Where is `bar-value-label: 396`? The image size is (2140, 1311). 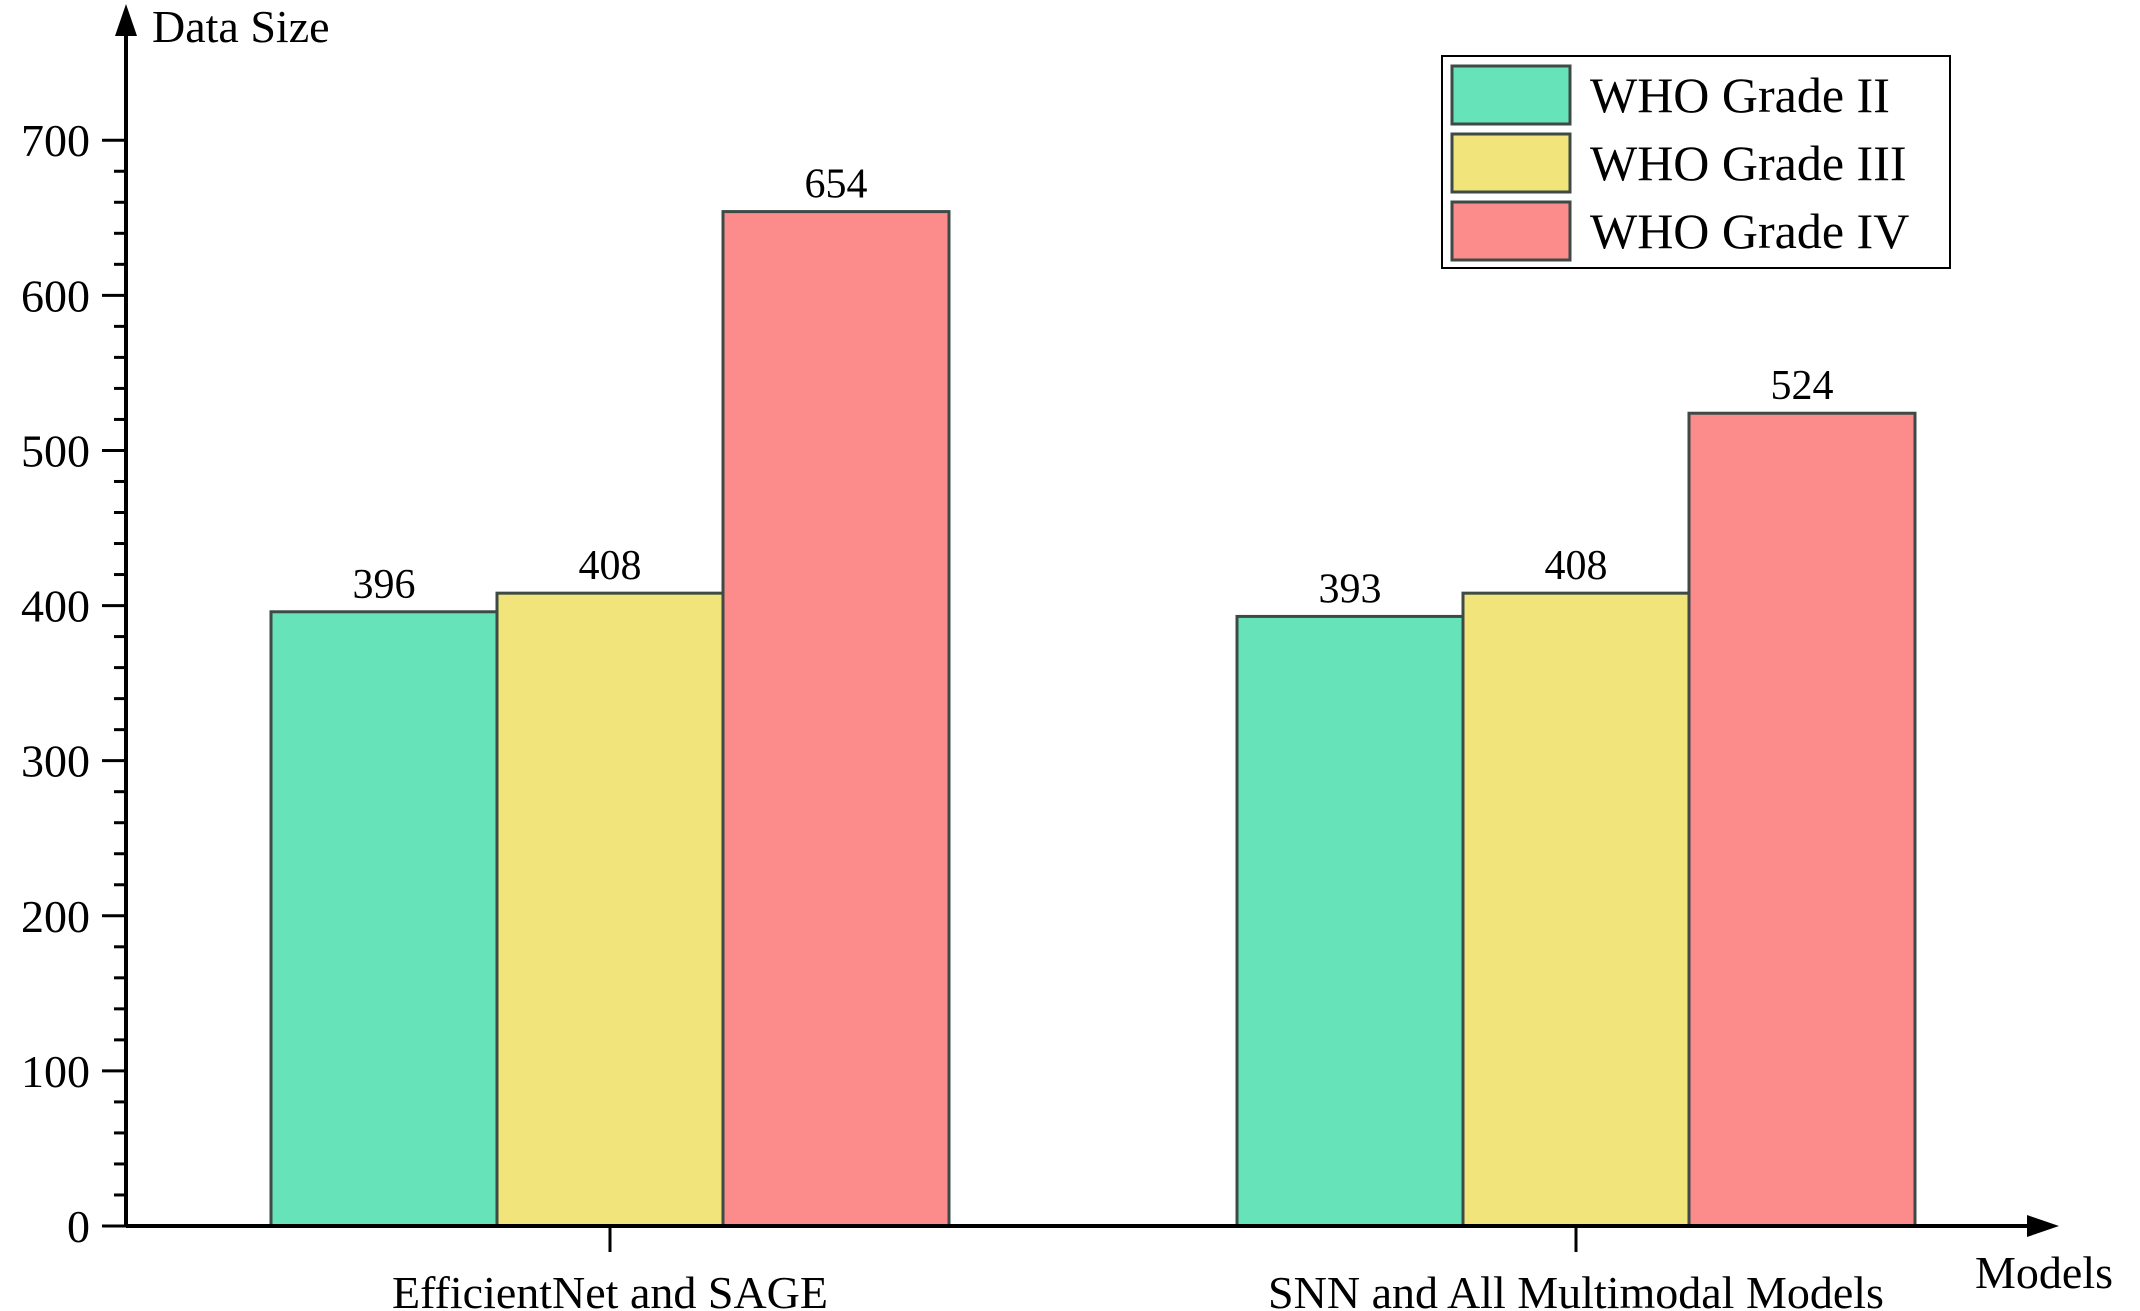 bar-value-label: 396 is located at coordinates (384, 585).